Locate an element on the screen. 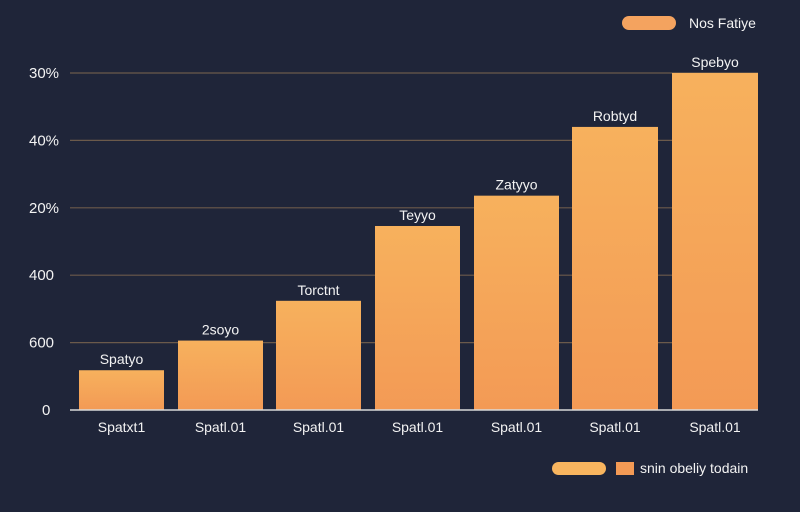  footer-legend-pill is located at coordinates (579, 468).